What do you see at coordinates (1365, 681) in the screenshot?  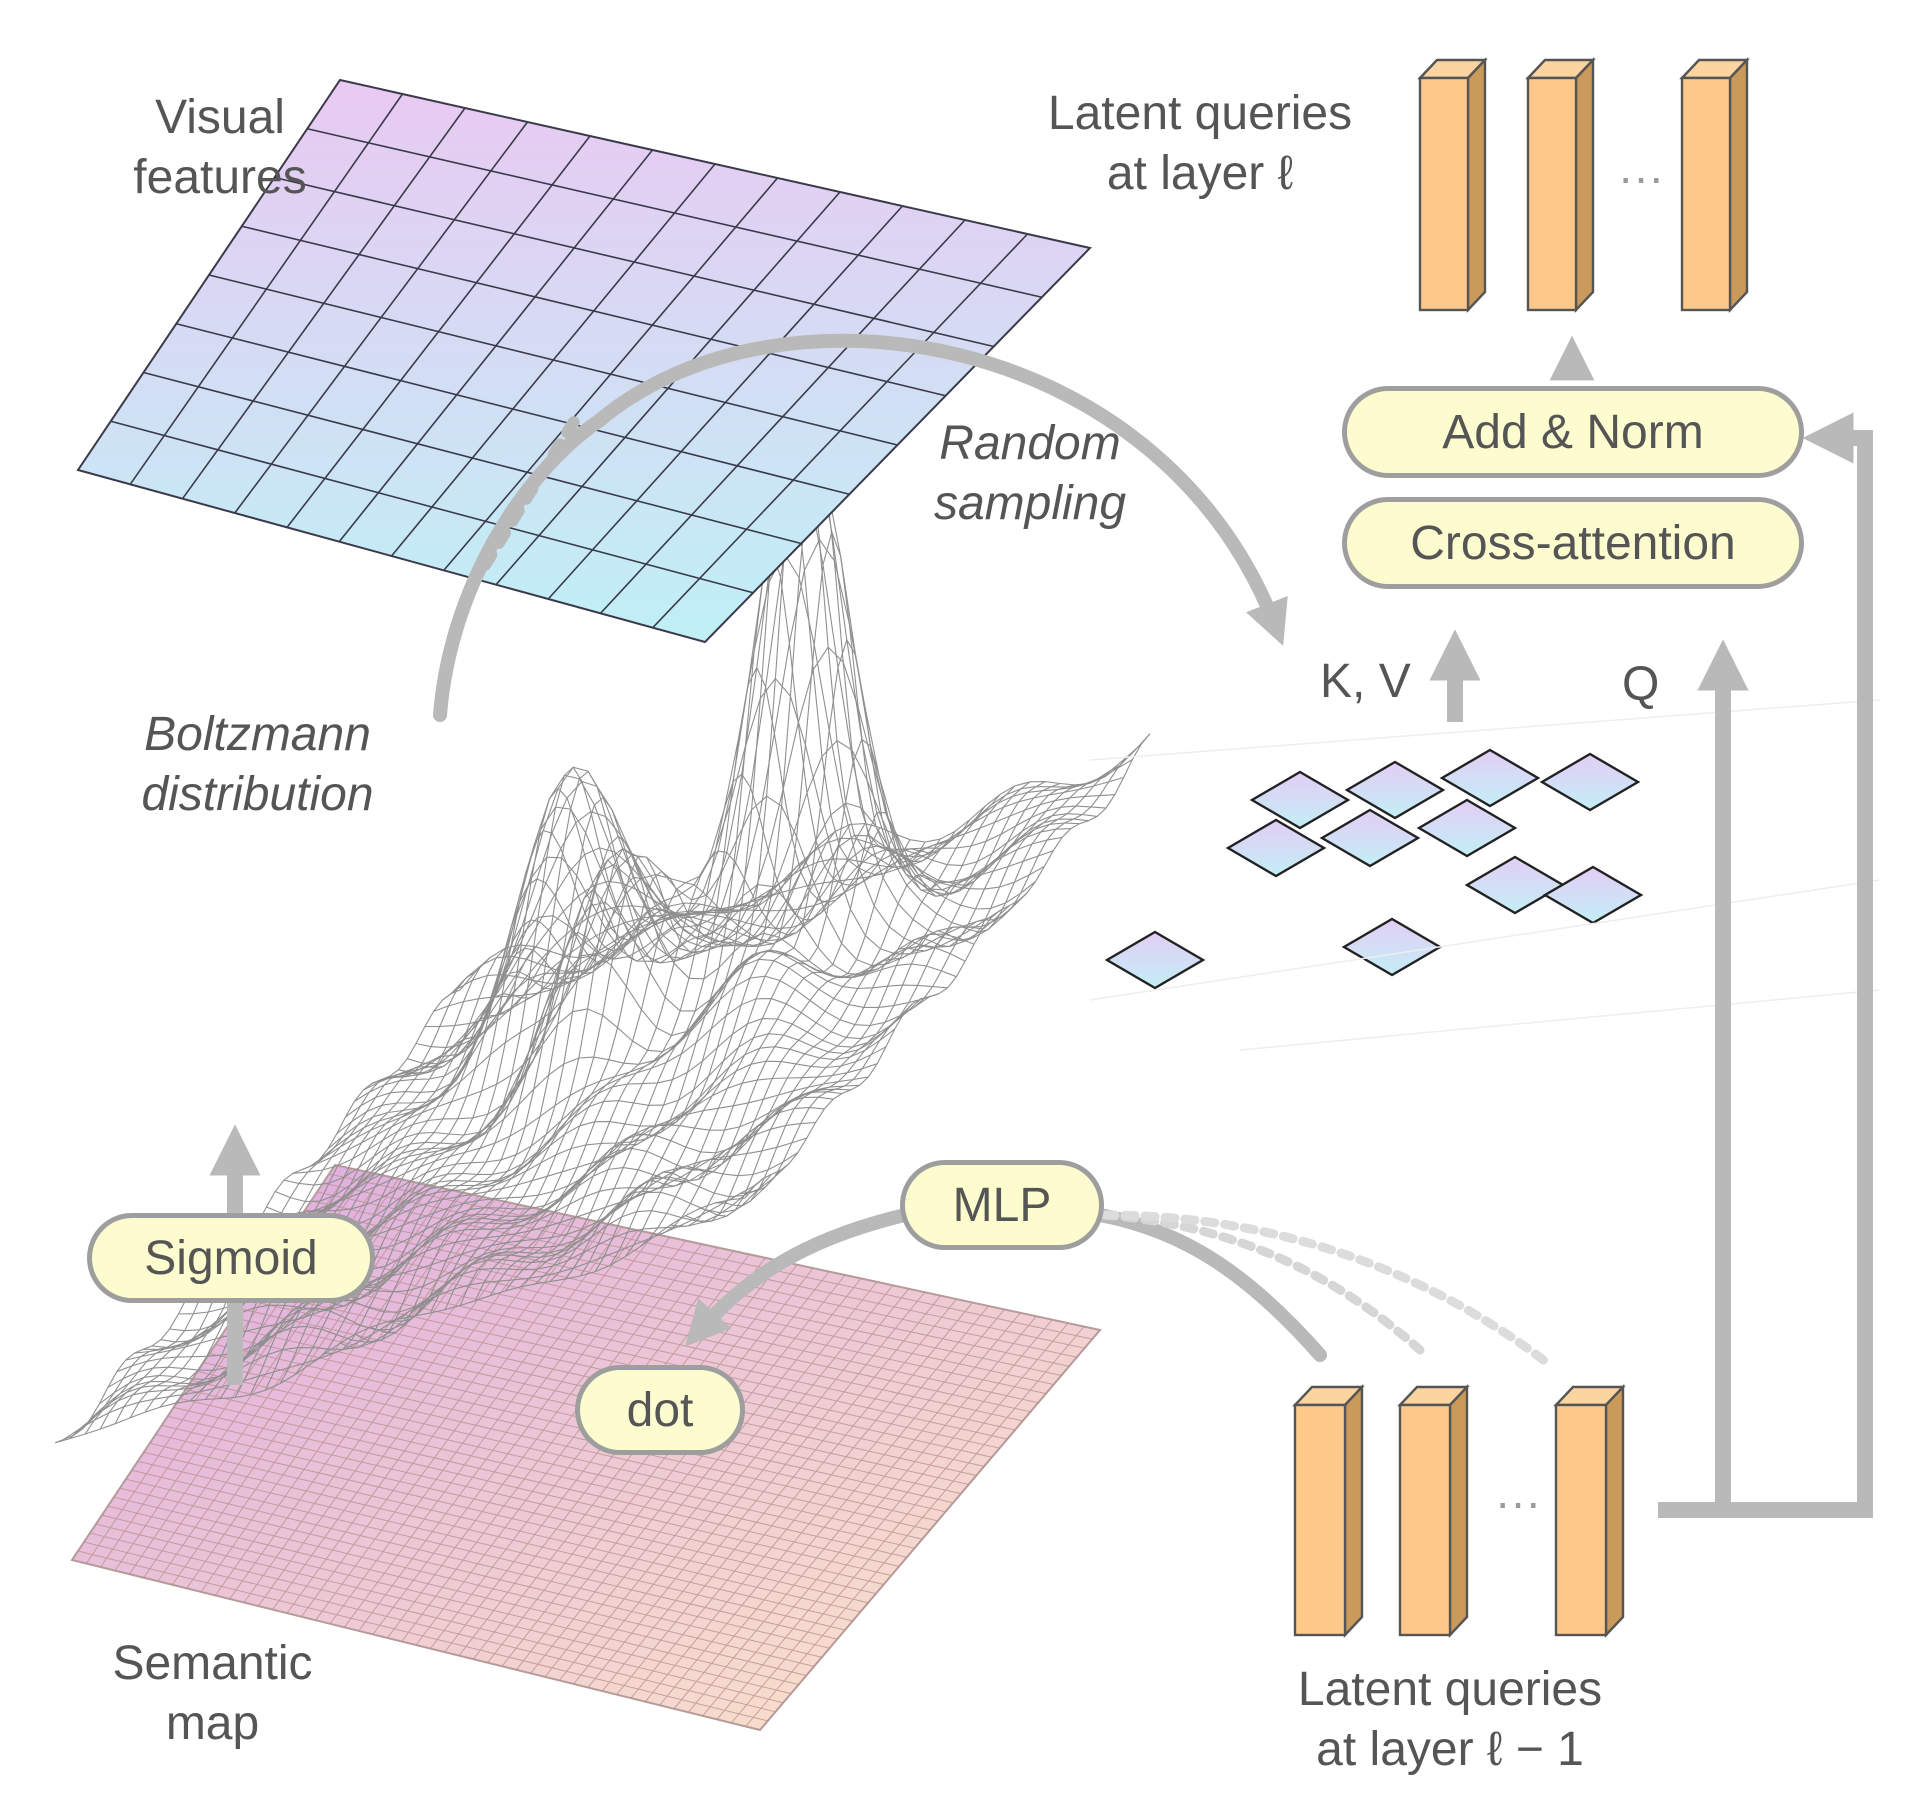 I see `kv-label: K, V` at bounding box center [1365, 681].